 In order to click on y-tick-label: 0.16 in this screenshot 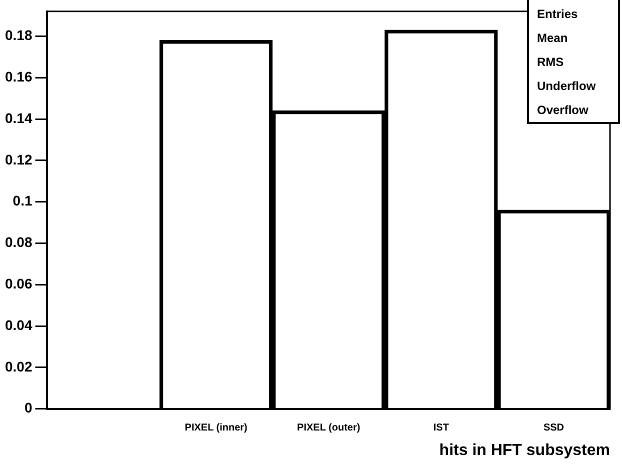, I will do `click(18, 76)`.